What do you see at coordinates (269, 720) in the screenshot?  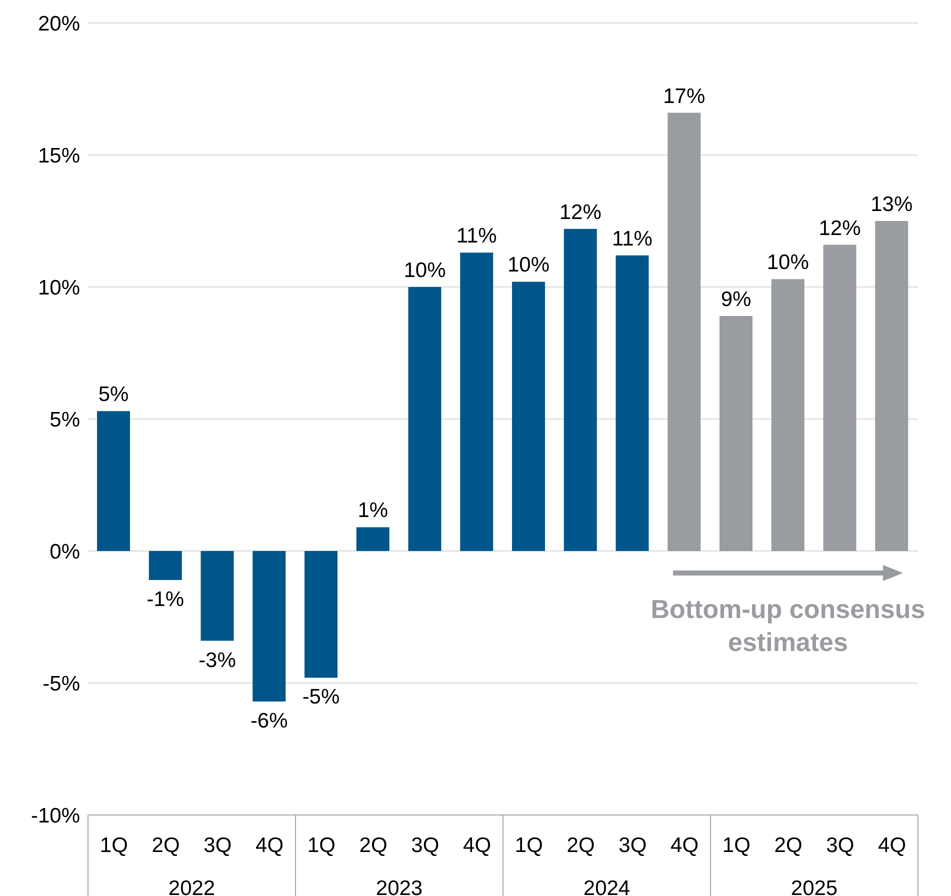 I see `data-label: -6%` at bounding box center [269, 720].